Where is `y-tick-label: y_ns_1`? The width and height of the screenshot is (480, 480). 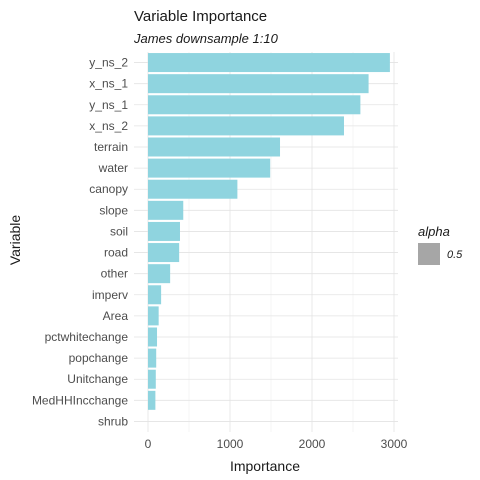 y-tick-label: y_ns_1 is located at coordinates (108, 105).